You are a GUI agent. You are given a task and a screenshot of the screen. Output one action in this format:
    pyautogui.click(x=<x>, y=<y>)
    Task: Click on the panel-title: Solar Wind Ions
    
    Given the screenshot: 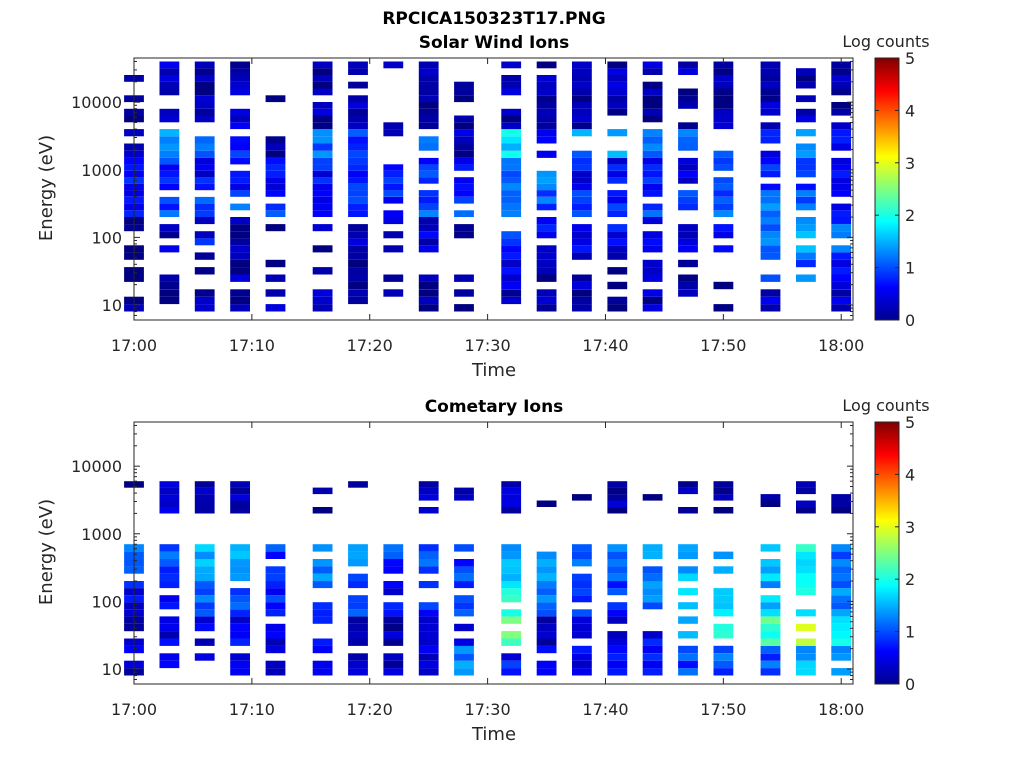 What is the action you would take?
    pyautogui.click(x=494, y=43)
    